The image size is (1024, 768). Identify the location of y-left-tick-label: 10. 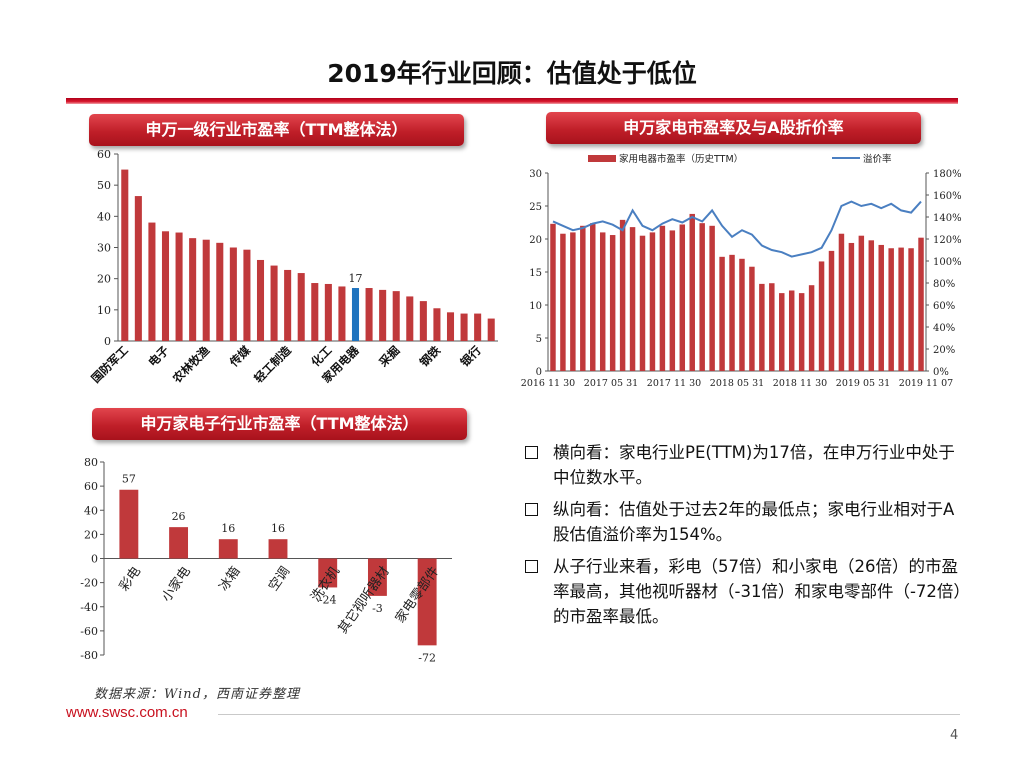
(535, 306).